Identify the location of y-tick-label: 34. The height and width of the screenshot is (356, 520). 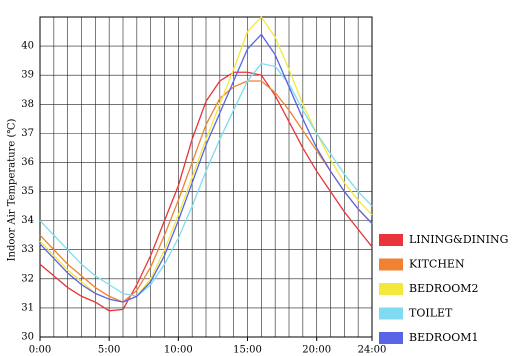
(27, 220).